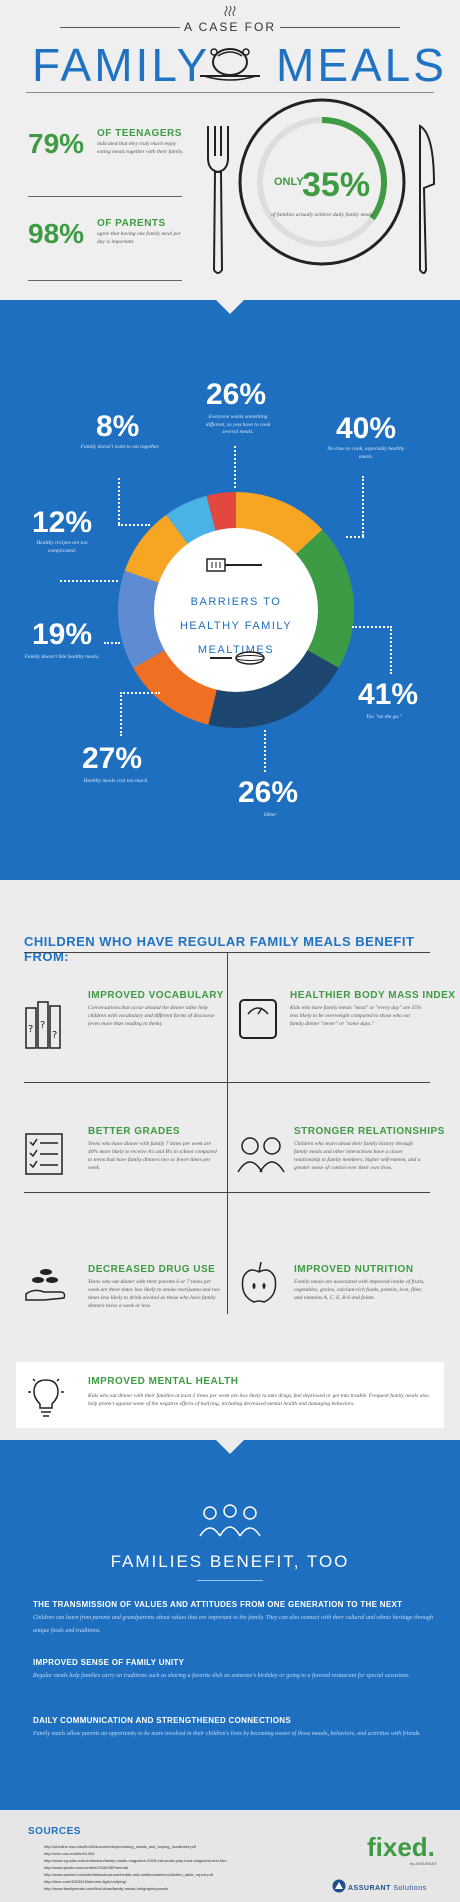 The width and height of the screenshot is (460, 1902). I want to click on benefit-title: IMPROVED VOCABULARY, so click(156, 995).